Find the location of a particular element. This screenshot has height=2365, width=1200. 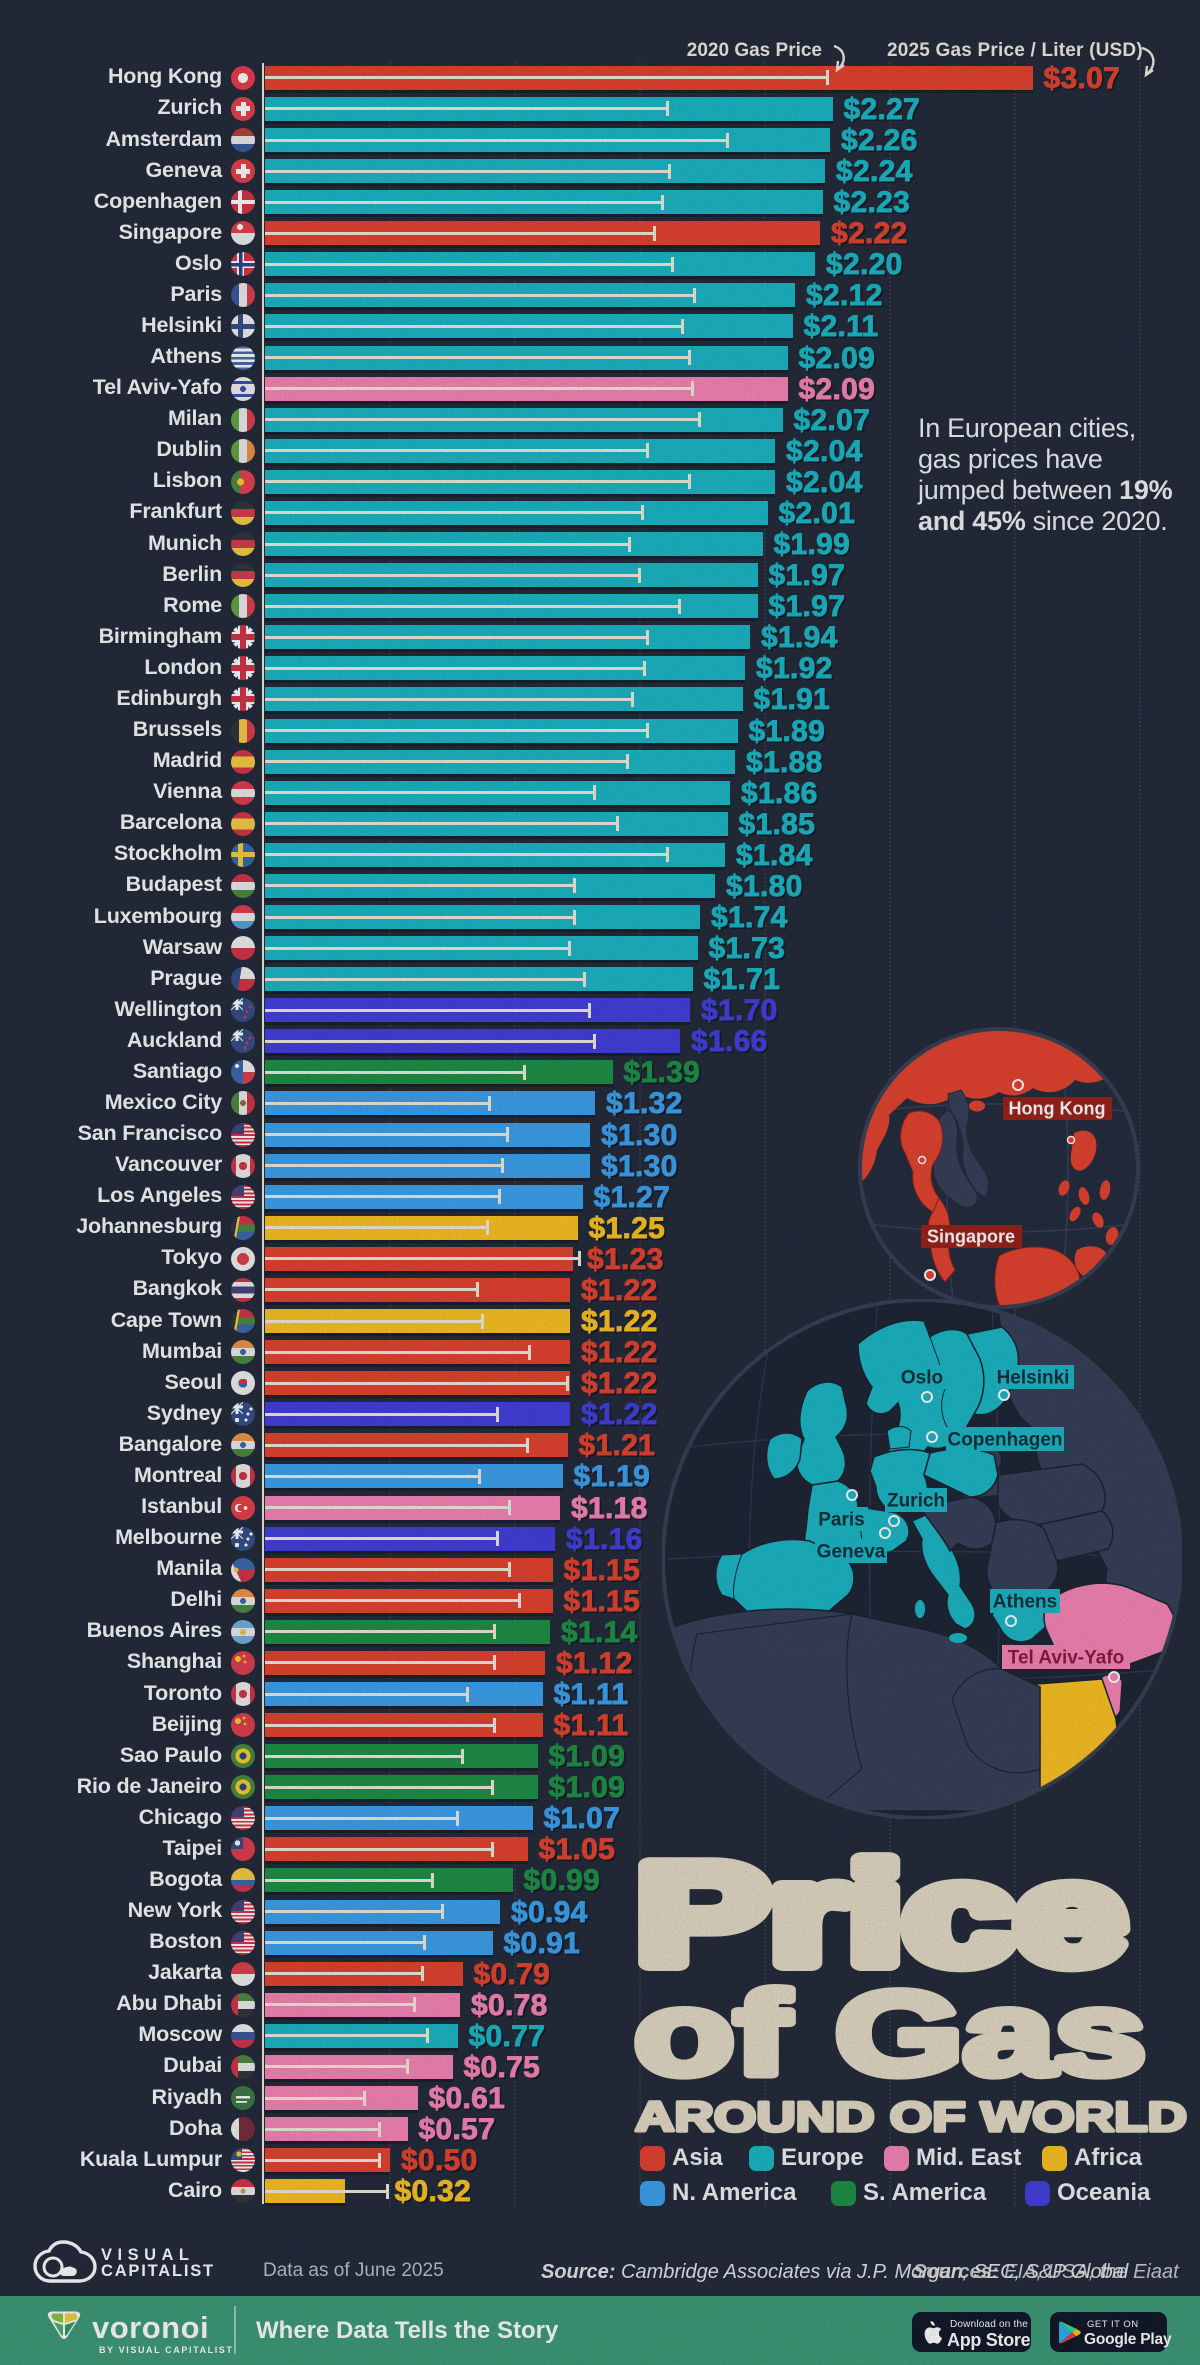

svg-text: Helsinki is located at coordinates (1033, 1378).